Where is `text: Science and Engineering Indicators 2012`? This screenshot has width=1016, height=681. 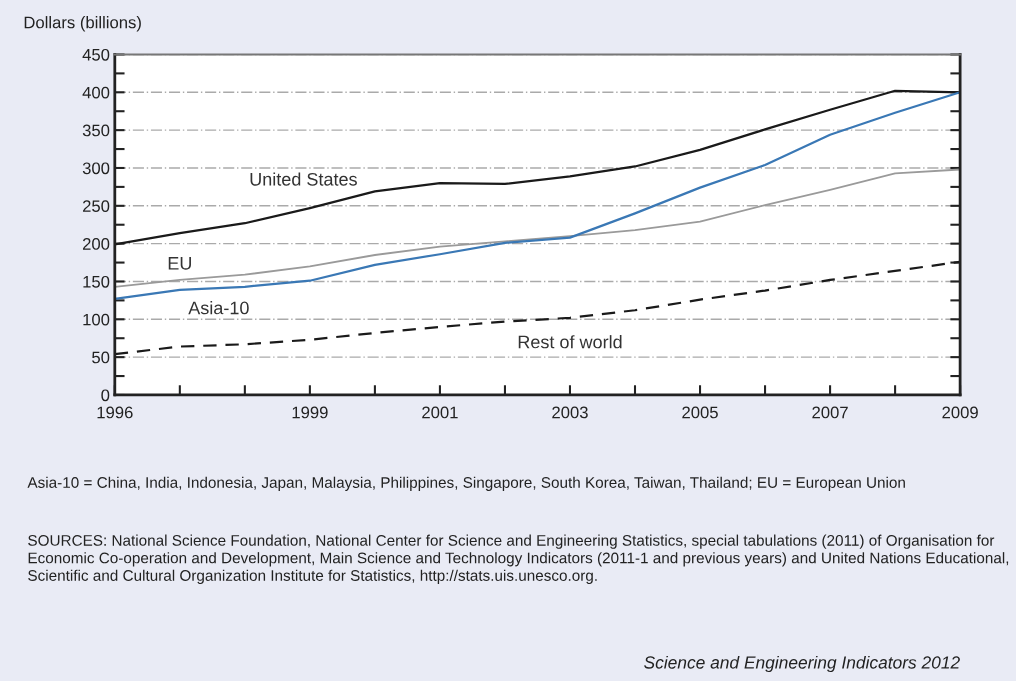
text: Science and Engineering Indicators 2012 is located at coordinates (802, 664).